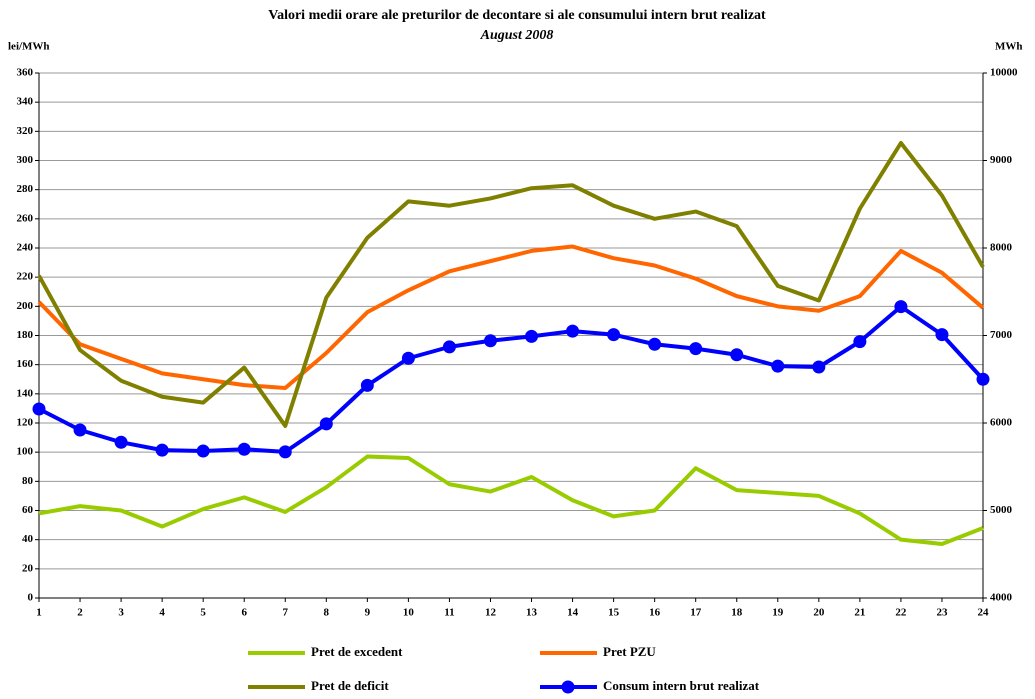  Describe the element at coordinates (121, 613) in the screenshot. I see `x-tick-label: 3` at that location.